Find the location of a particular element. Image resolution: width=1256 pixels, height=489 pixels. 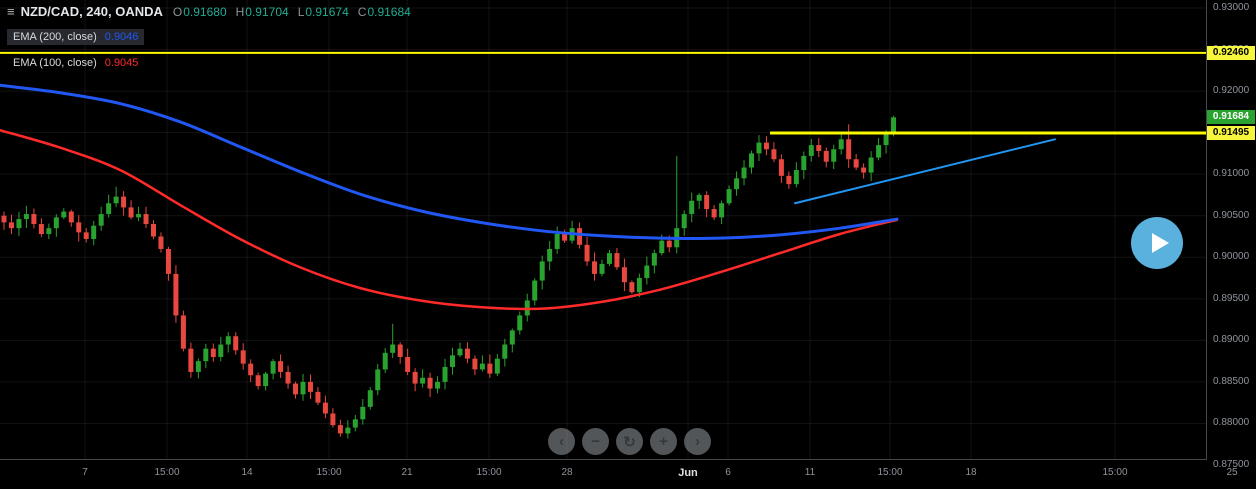

reset-chart-button: ↻ is located at coordinates (629, 441).